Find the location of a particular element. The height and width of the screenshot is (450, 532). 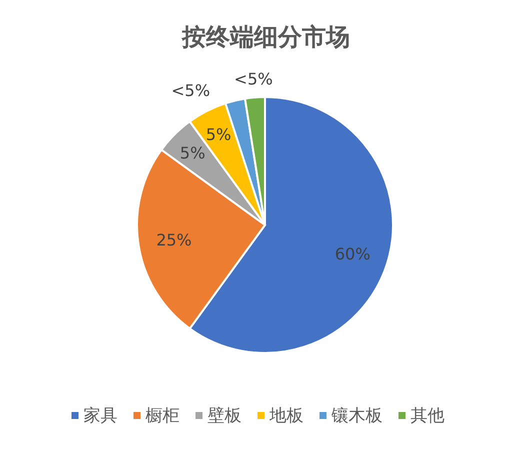

chart-title: 按终端细分市场 is located at coordinates (265, 37).